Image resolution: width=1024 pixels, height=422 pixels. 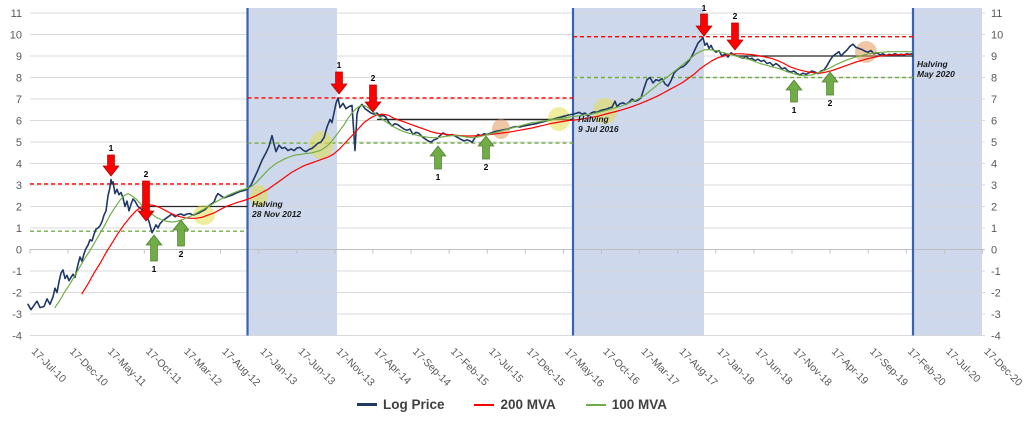 I want to click on y-axis-label-right: 4, so click(x=994, y=164).